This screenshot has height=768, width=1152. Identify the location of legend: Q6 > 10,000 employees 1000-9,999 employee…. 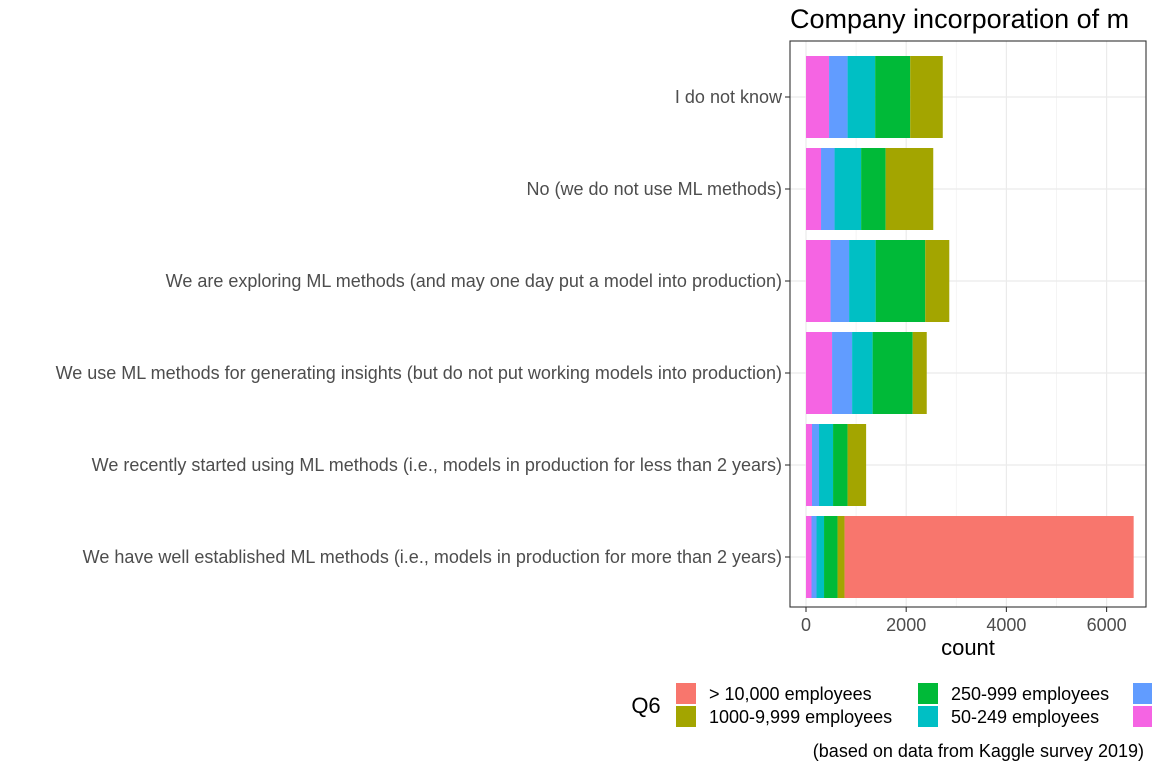
(891, 705).